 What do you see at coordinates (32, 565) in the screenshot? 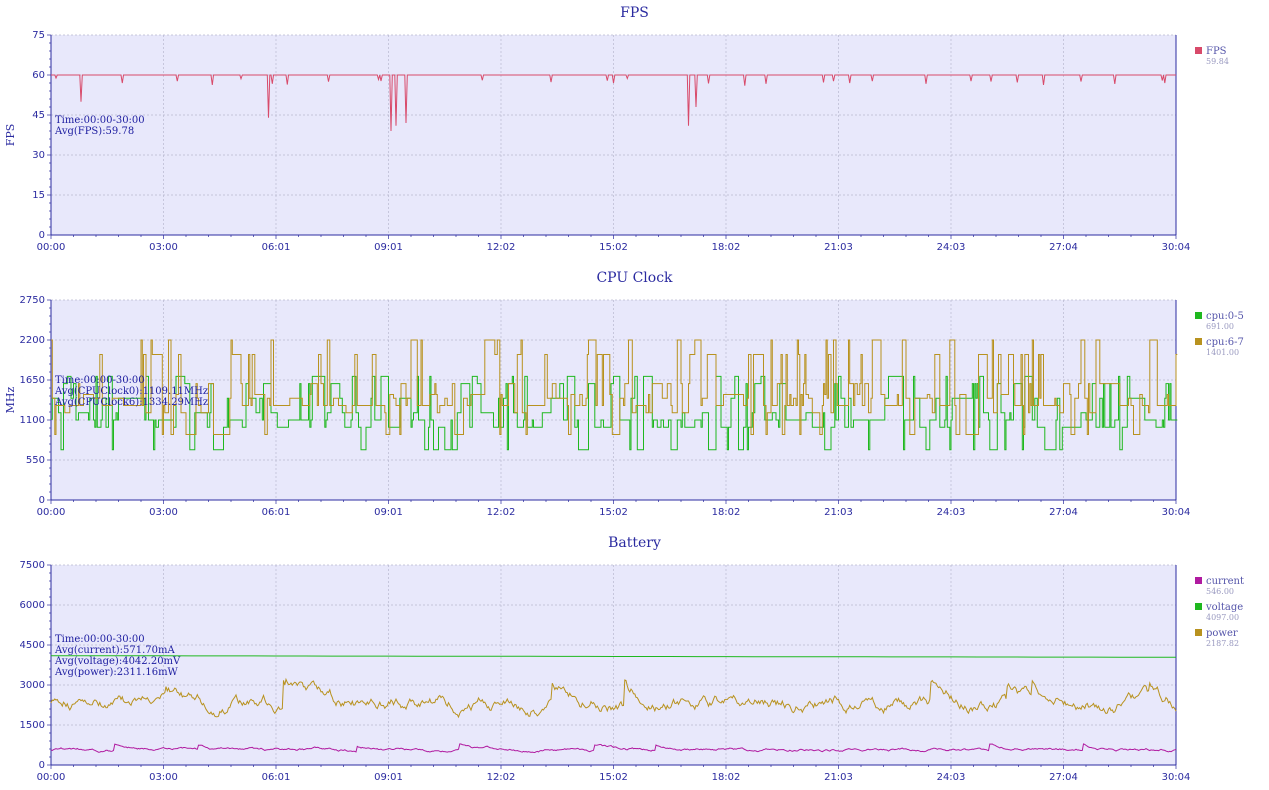
I see `y-tick-label: 7500` at bounding box center [32, 565].